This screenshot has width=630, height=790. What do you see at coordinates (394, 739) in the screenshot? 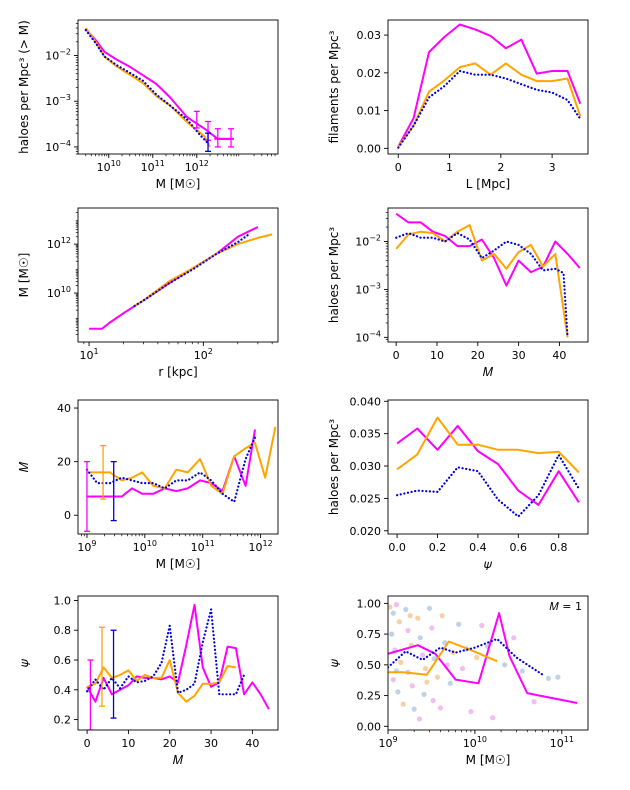
I see `x-tick-exponent: 9` at bounding box center [394, 739].